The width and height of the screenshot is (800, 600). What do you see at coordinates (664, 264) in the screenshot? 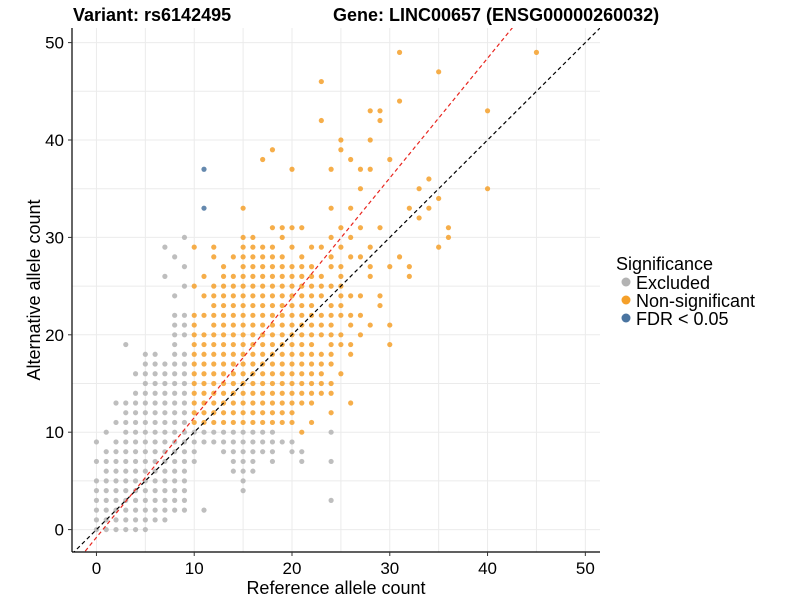
I see `legend-title: Significance` at bounding box center [664, 264].